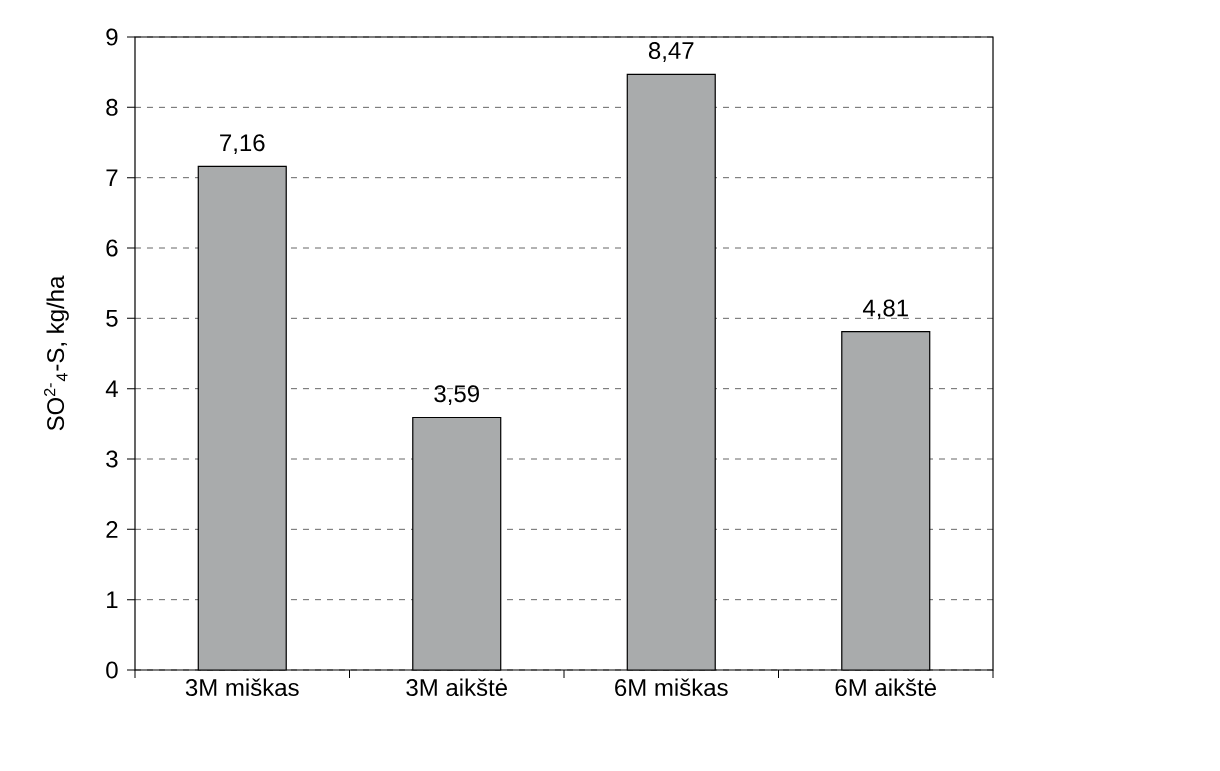 The width and height of the screenshot is (1220, 771). Describe the element at coordinates (112, 107) in the screenshot. I see `y-tick-label: 8` at that location.